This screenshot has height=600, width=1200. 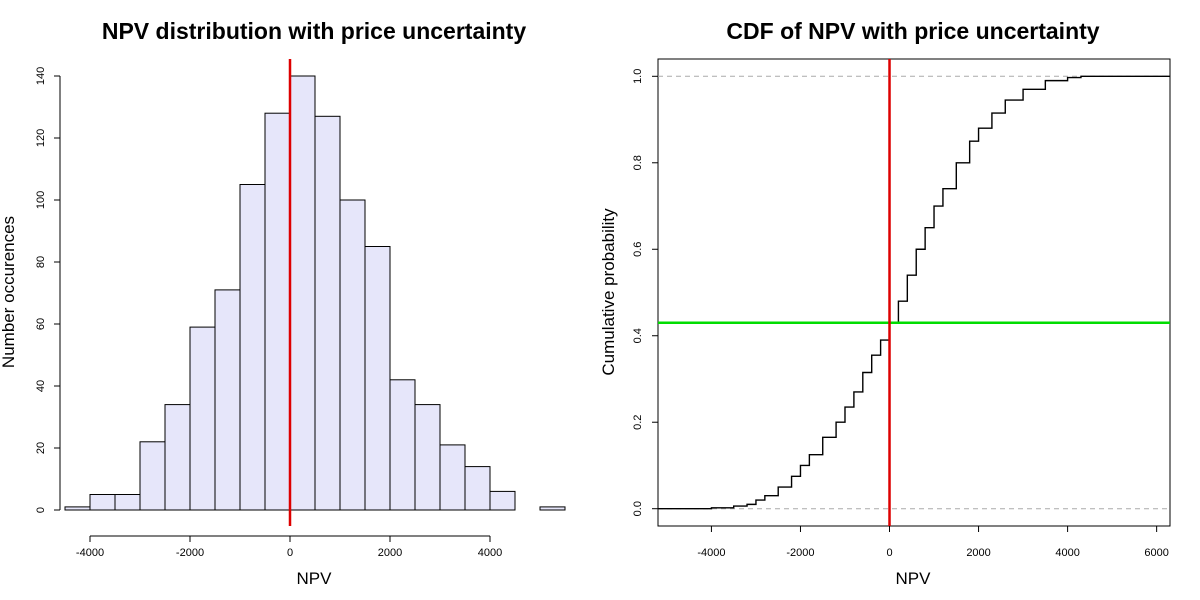 What do you see at coordinates (41, 448) in the screenshot?
I see `histogram-y-tick-label: 20` at bounding box center [41, 448].